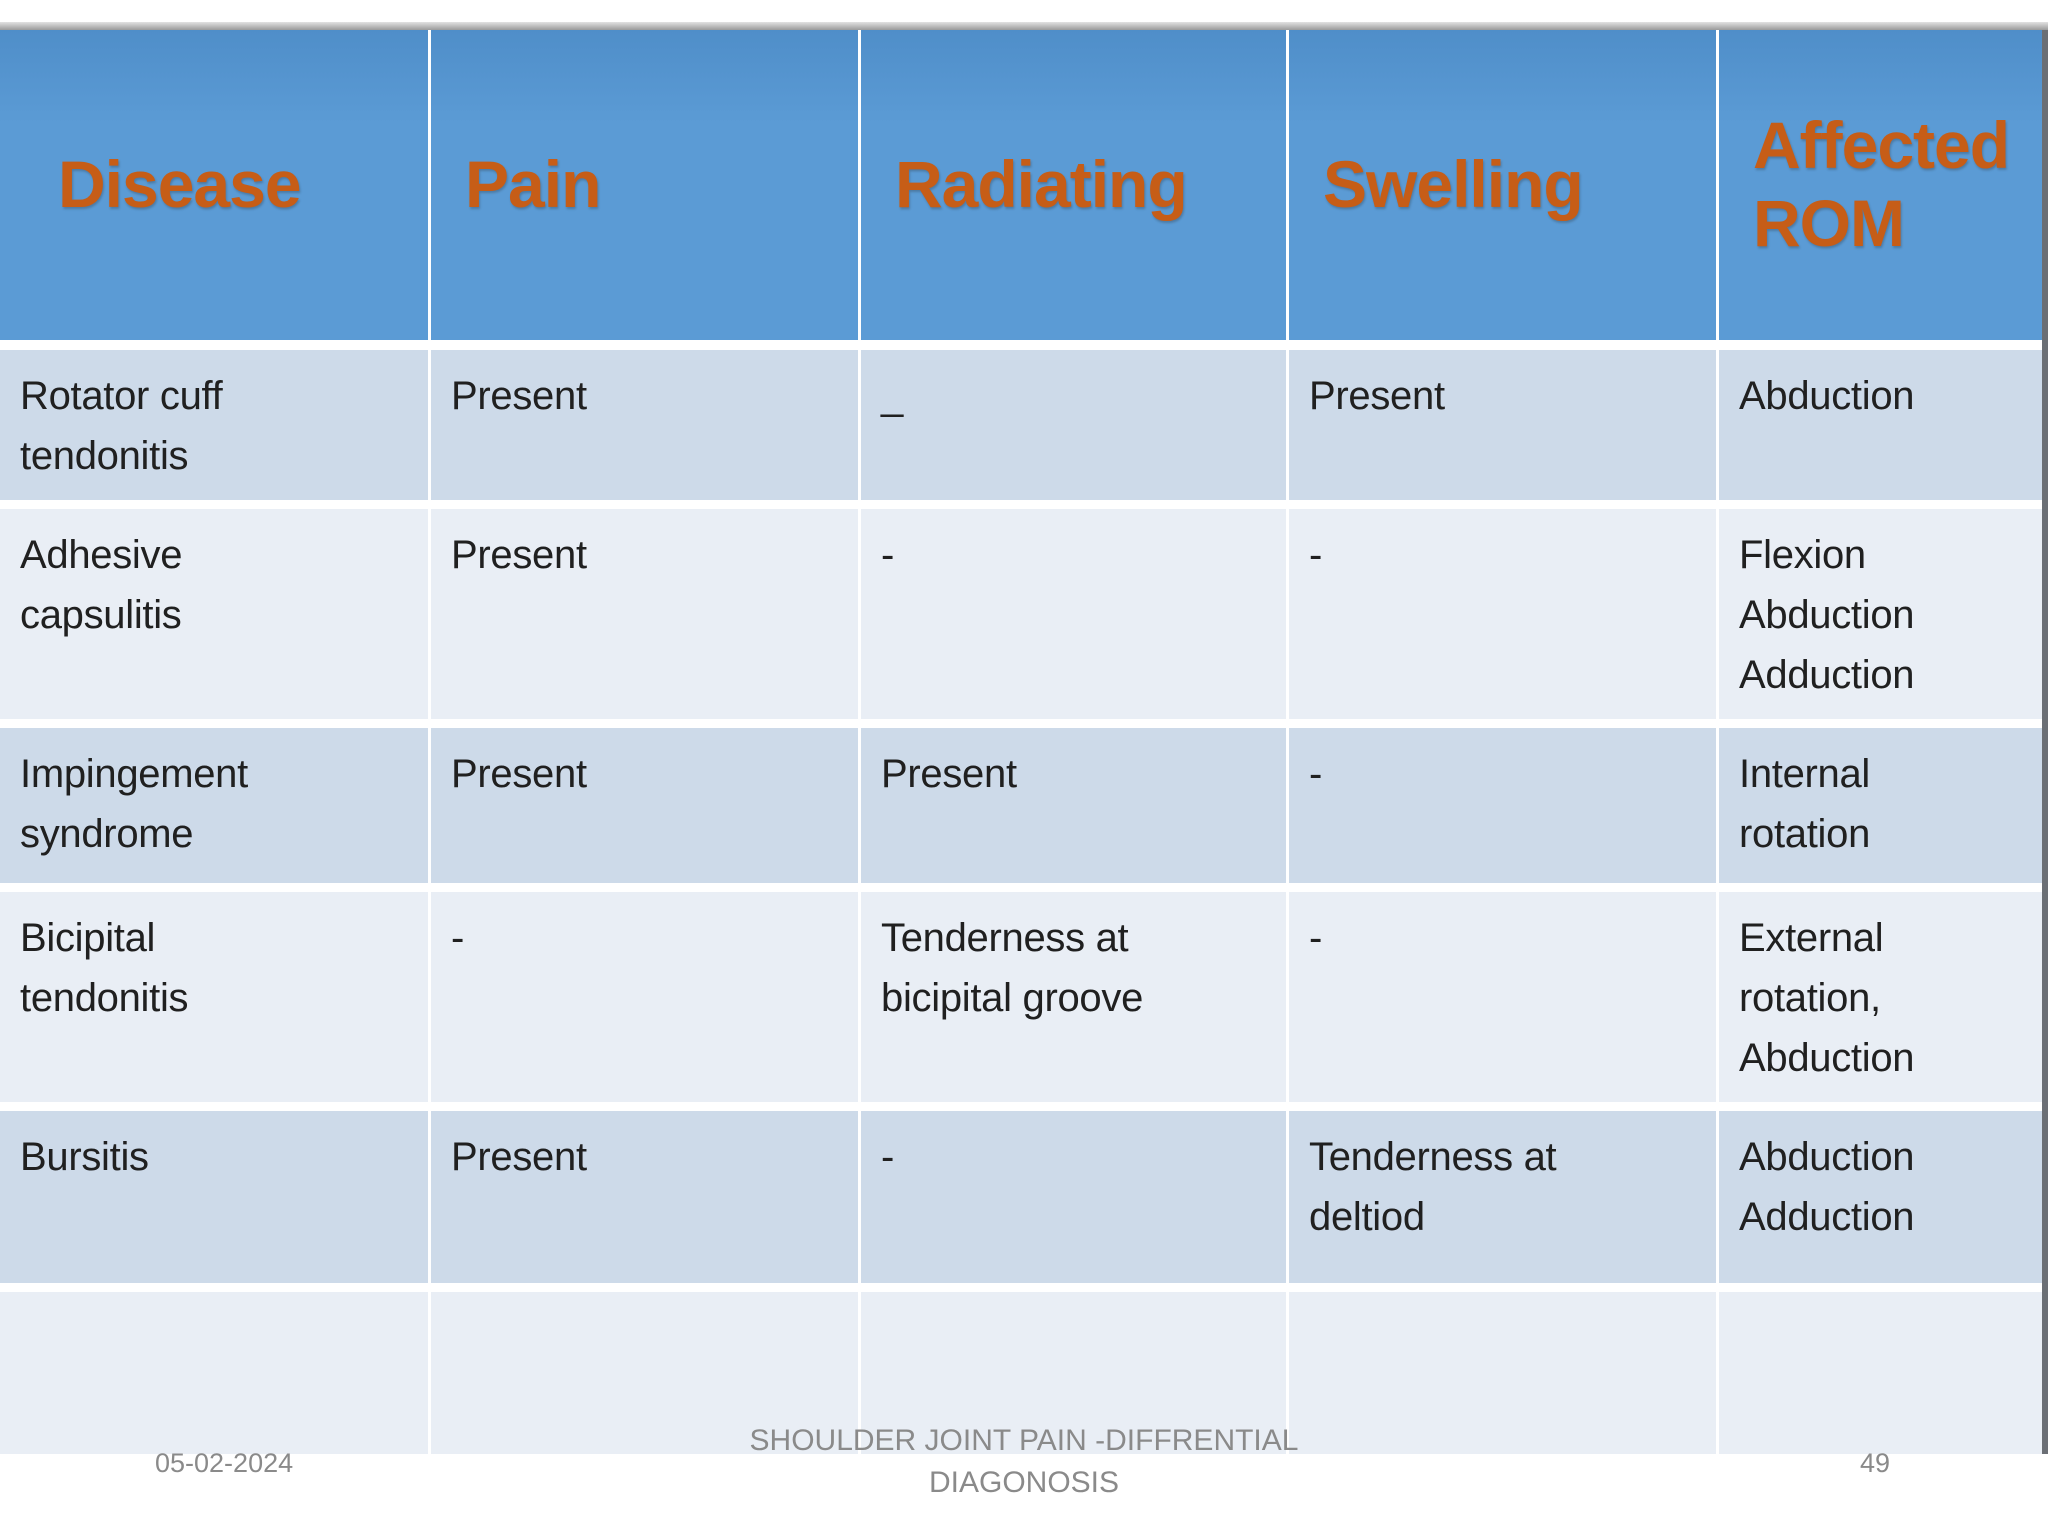 The width and height of the screenshot is (2048, 1536). What do you see at coordinates (1880, 614) in the screenshot?
I see `table-cell: Flexion Abduction Adduction` at bounding box center [1880, 614].